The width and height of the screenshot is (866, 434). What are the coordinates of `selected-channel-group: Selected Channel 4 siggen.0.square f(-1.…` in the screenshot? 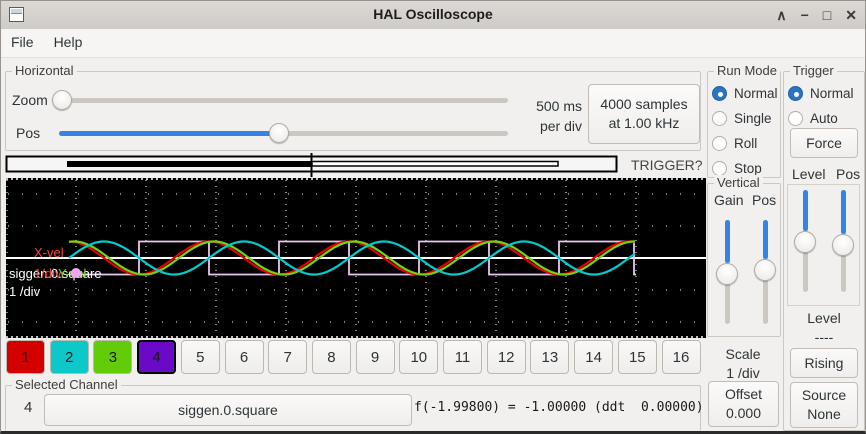 It's located at (354, 404).